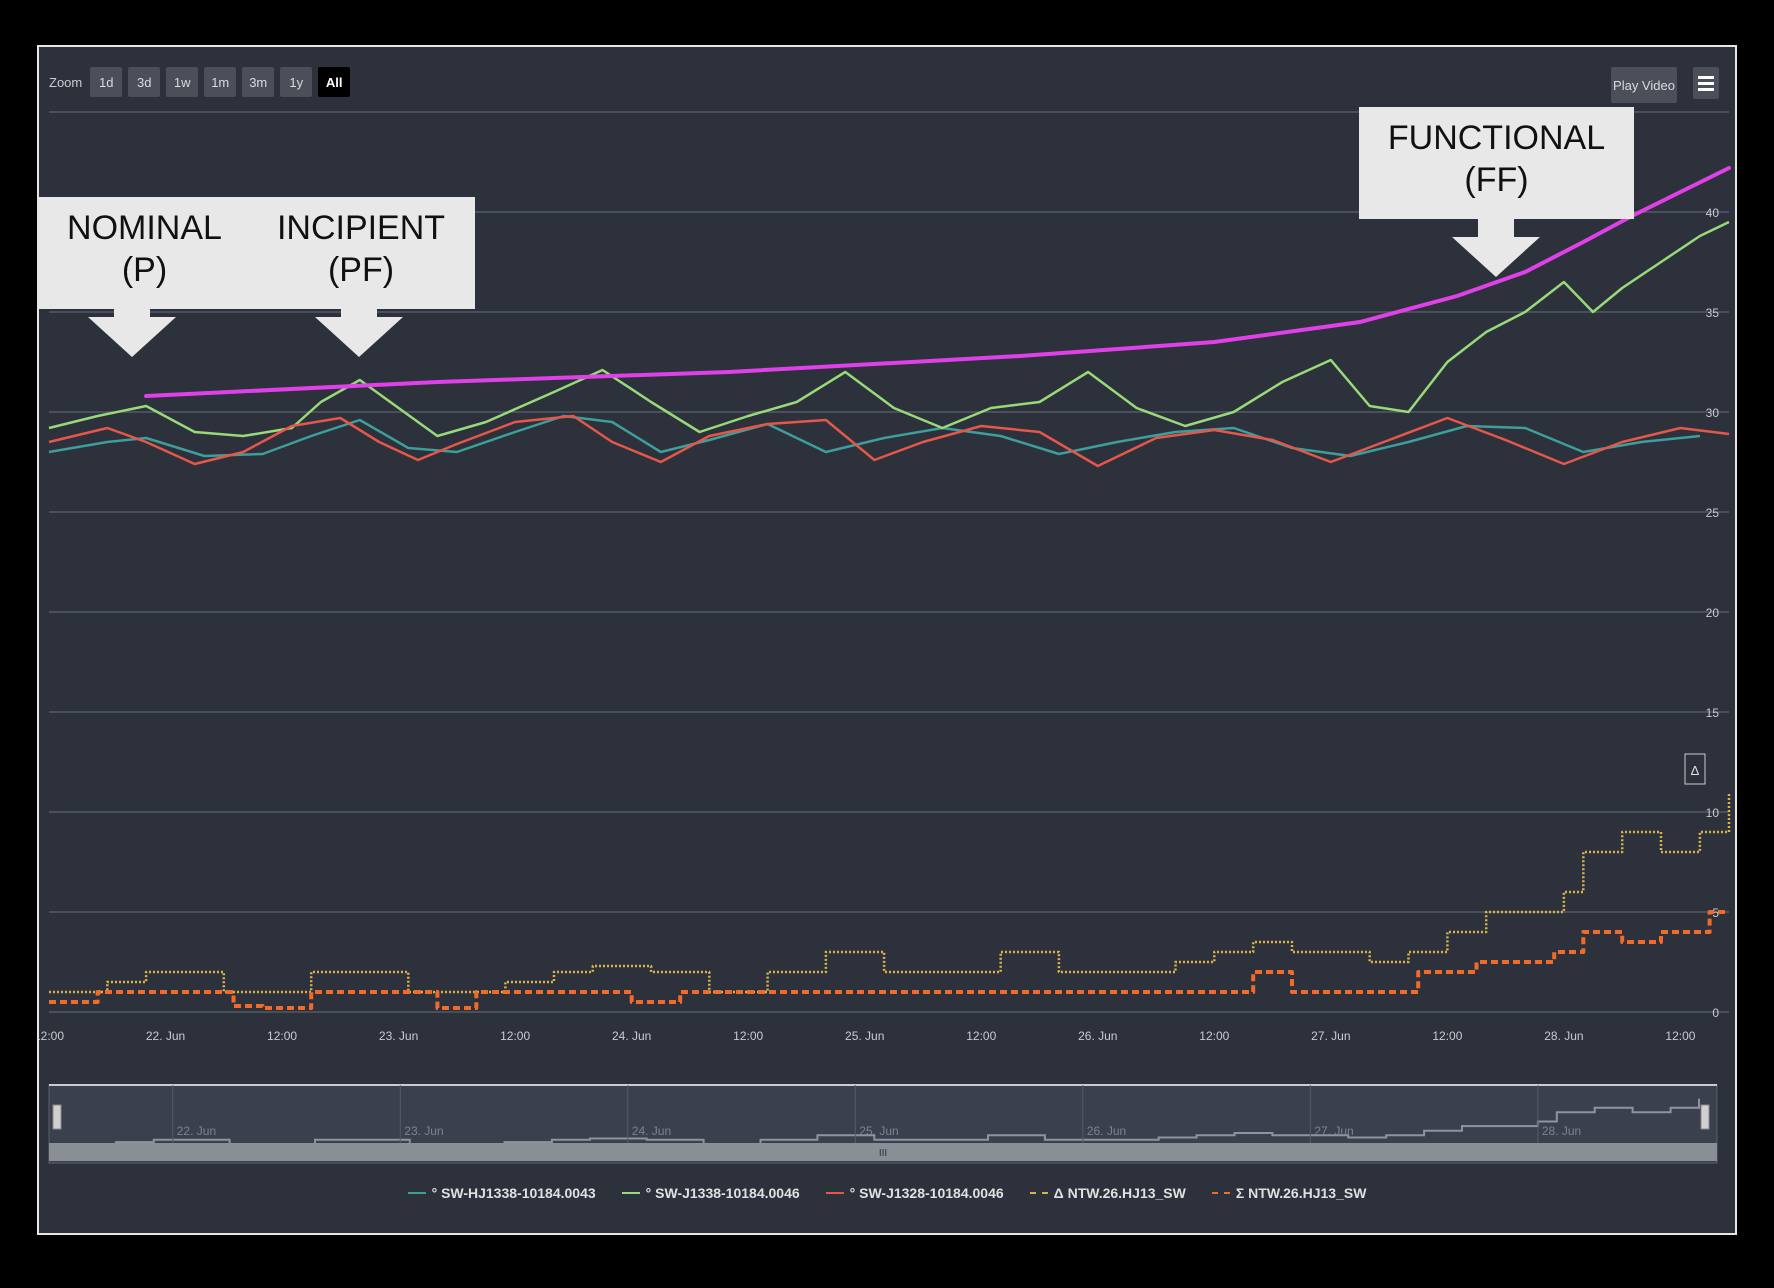 This screenshot has height=1288, width=1774. Describe the element at coordinates (1644, 85) in the screenshot. I see `play-video-button: Play Video` at that location.